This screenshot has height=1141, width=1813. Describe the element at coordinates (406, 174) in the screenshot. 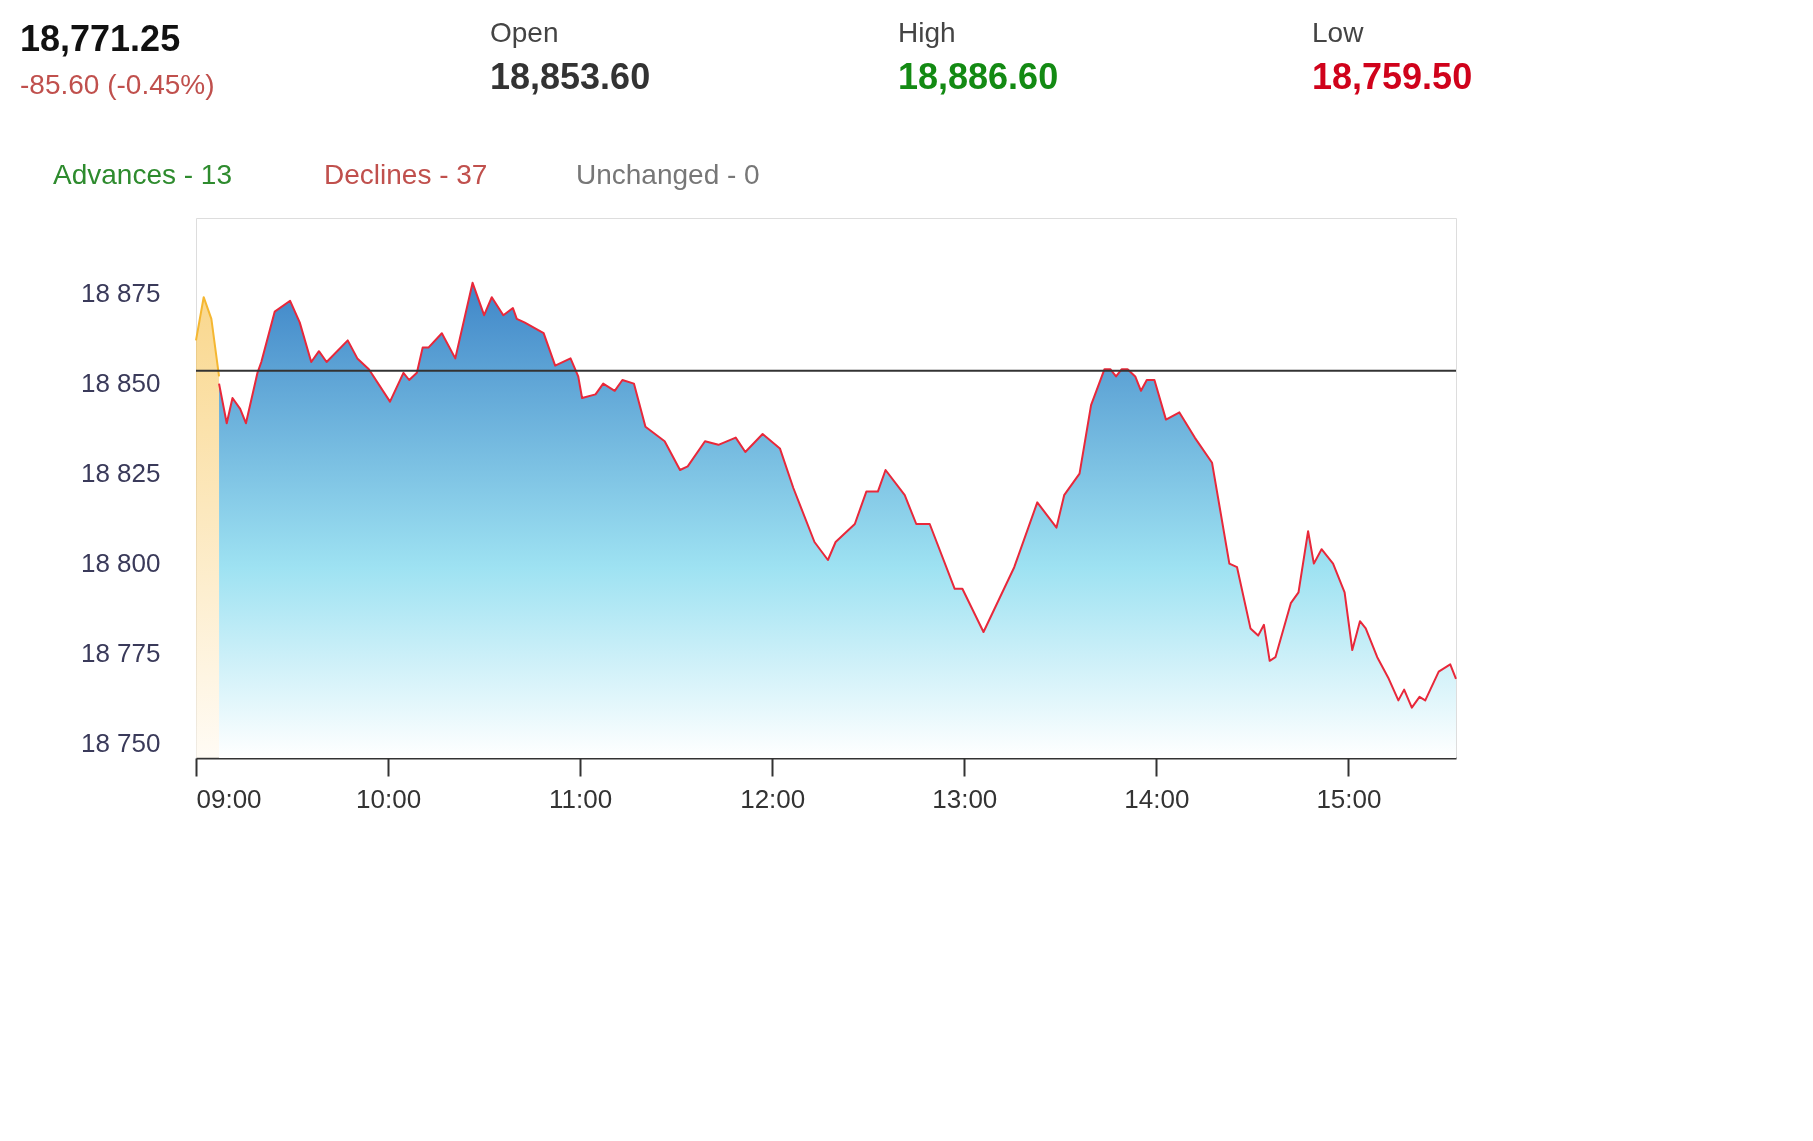

I see `text: Declines - 37` at that location.